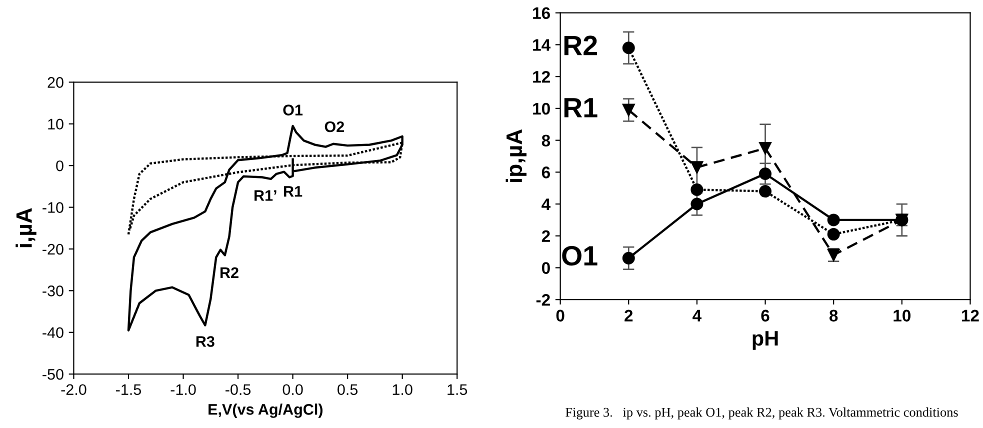 This screenshot has width=983, height=428. I want to click on x-tick-label: 2, so click(628, 316).